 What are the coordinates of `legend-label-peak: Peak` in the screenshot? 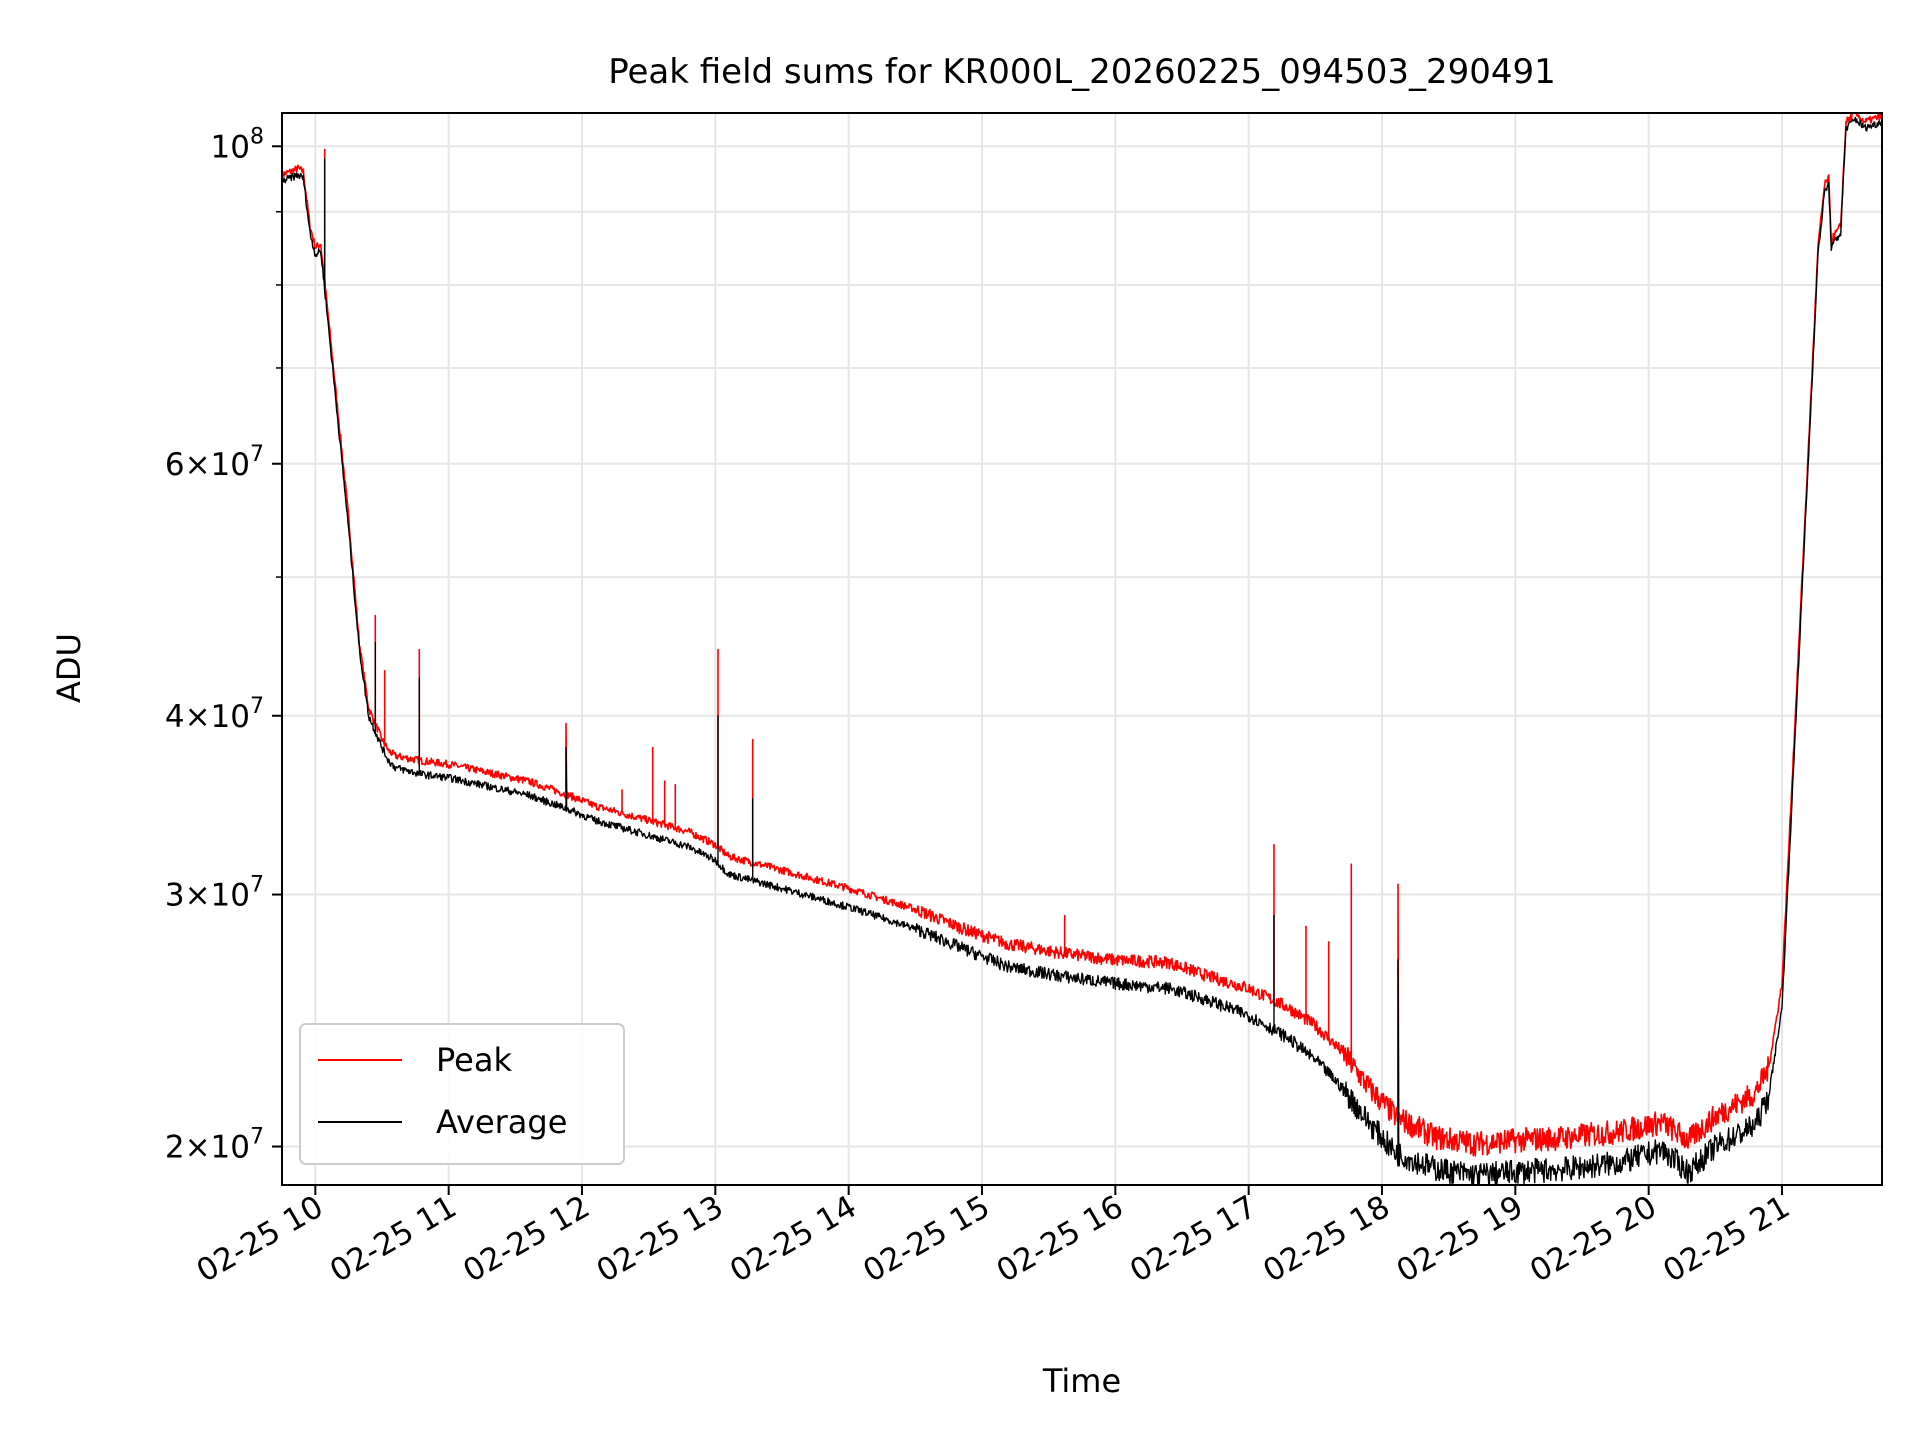 It's located at (474, 1060).